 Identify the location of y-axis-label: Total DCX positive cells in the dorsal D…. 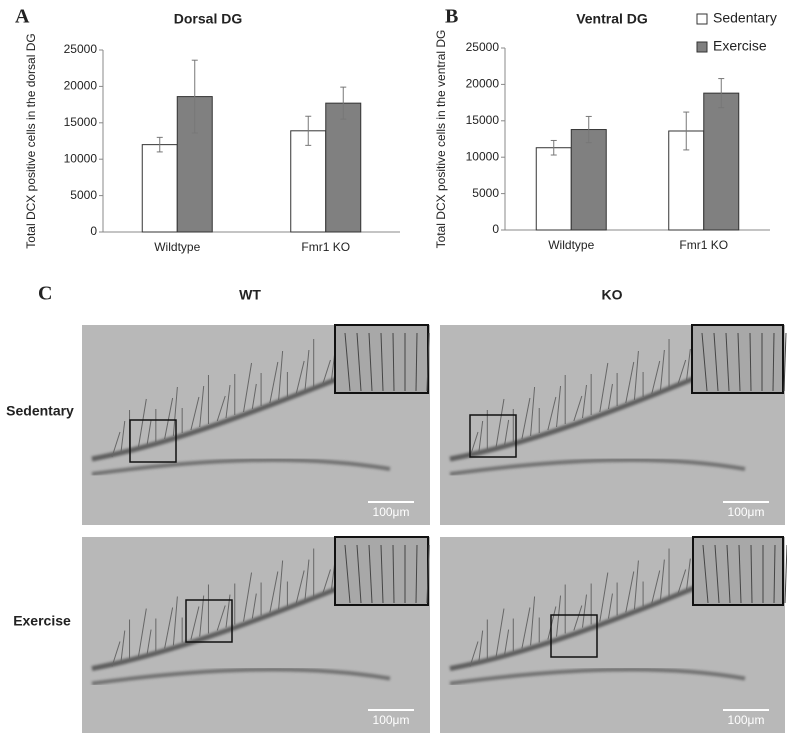
(31, 140).